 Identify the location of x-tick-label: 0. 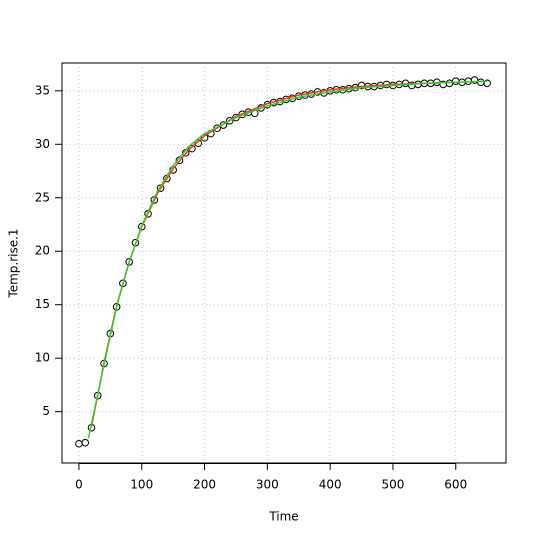
(79, 485).